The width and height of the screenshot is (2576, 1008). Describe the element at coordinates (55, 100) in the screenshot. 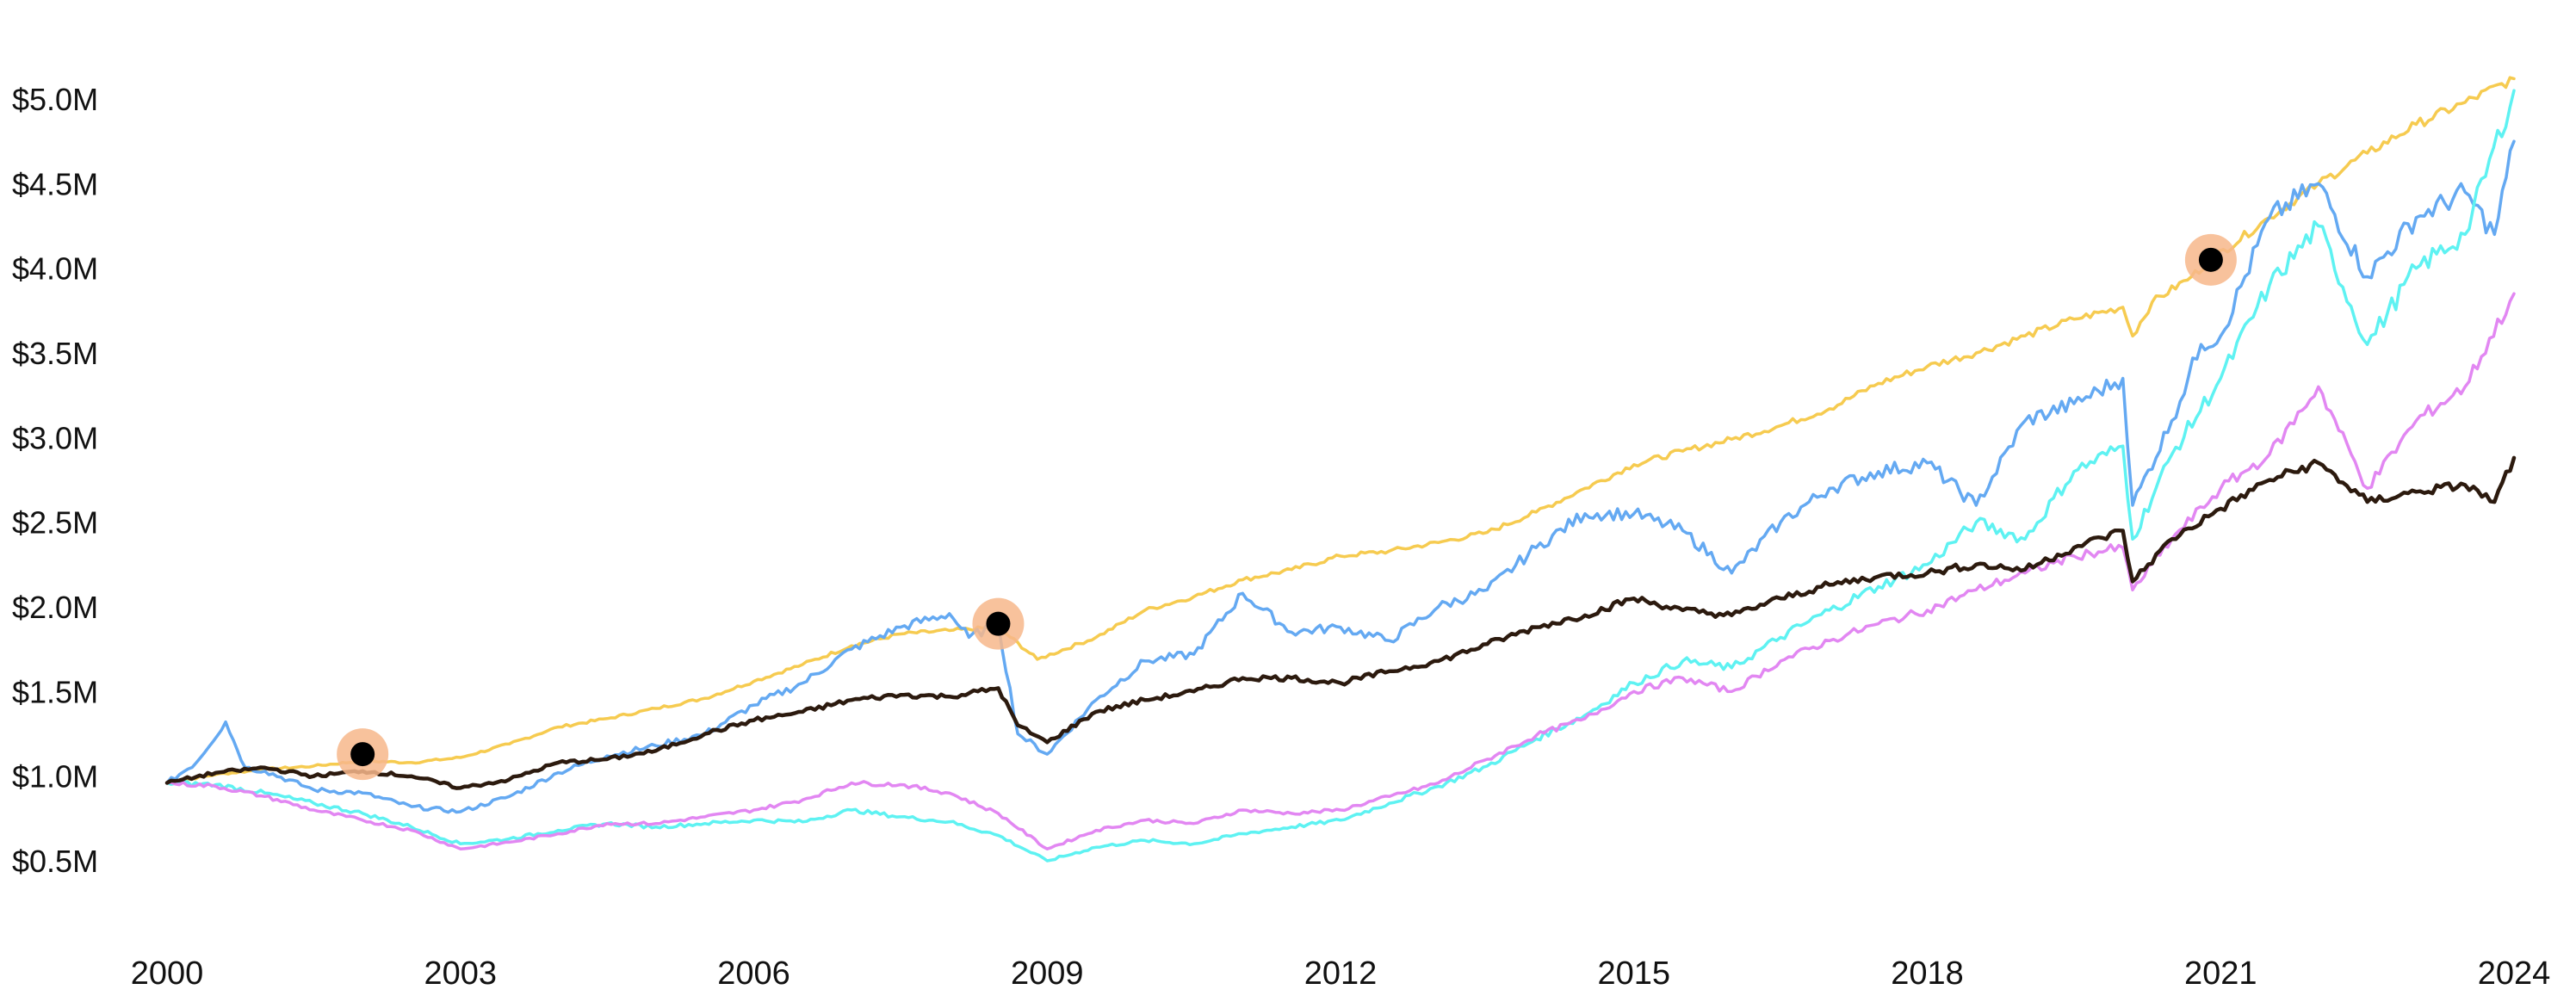

I see `y-tick-label: $5.0M` at that location.